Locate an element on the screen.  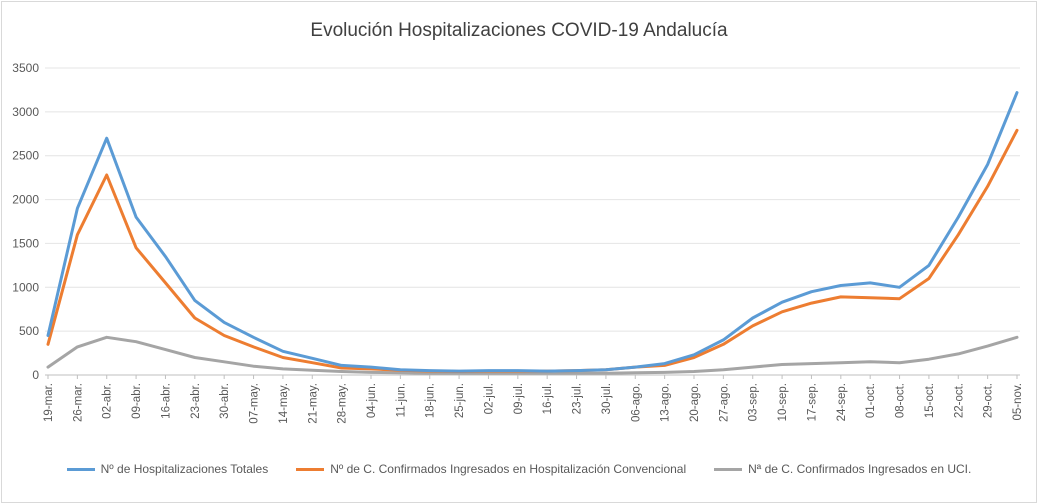
x-tick-label: 20-ago. is located at coordinates (695, 402).